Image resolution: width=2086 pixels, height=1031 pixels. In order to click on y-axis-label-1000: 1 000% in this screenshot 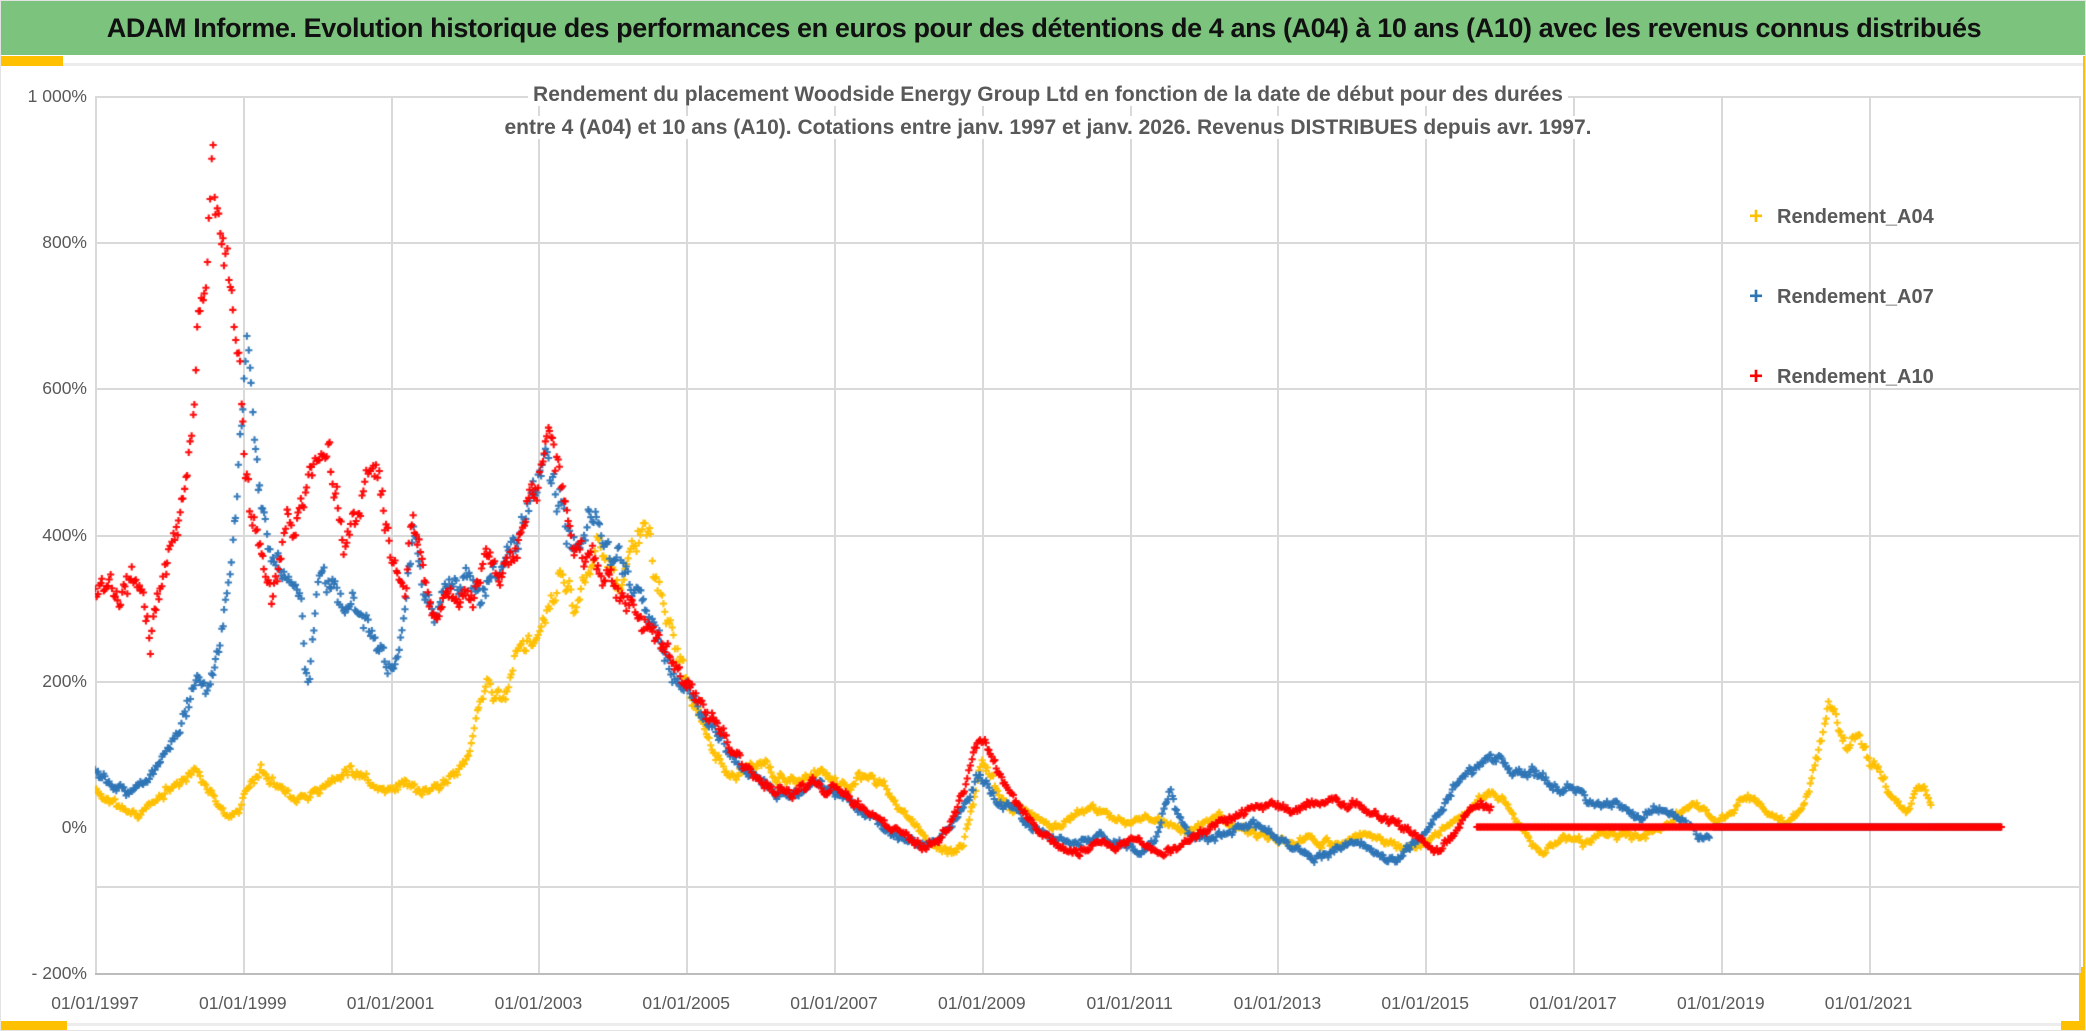, I will do `click(57, 96)`.